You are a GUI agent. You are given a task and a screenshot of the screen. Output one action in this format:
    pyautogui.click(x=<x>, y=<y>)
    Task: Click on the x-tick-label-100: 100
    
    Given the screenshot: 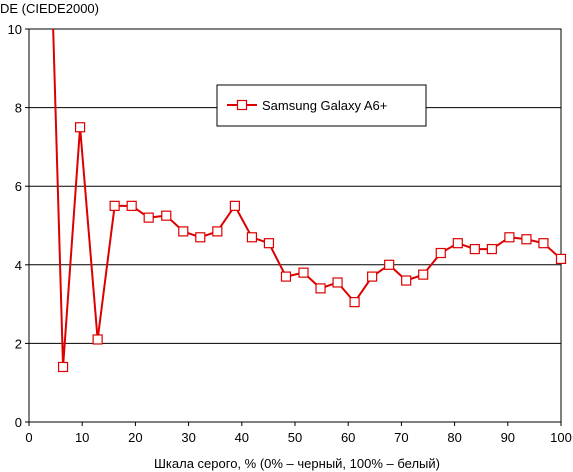 What is the action you would take?
    pyautogui.click(x=561, y=437)
    